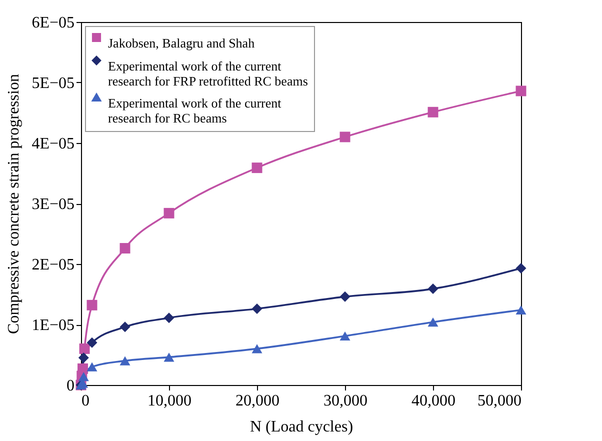 The height and width of the screenshot is (441, 602). Describe the element at coordinates (258, 401) in the screenshot. I see `x-tick-label: 20,000` at that location.